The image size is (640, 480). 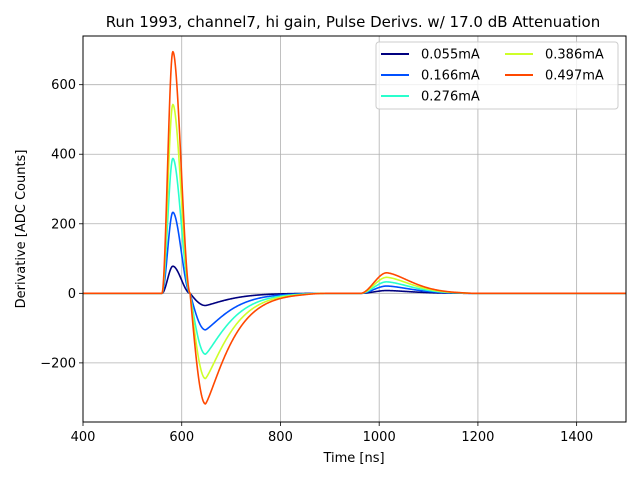 I want to click on y-tick-label: 200, so click(x=63, y=224).